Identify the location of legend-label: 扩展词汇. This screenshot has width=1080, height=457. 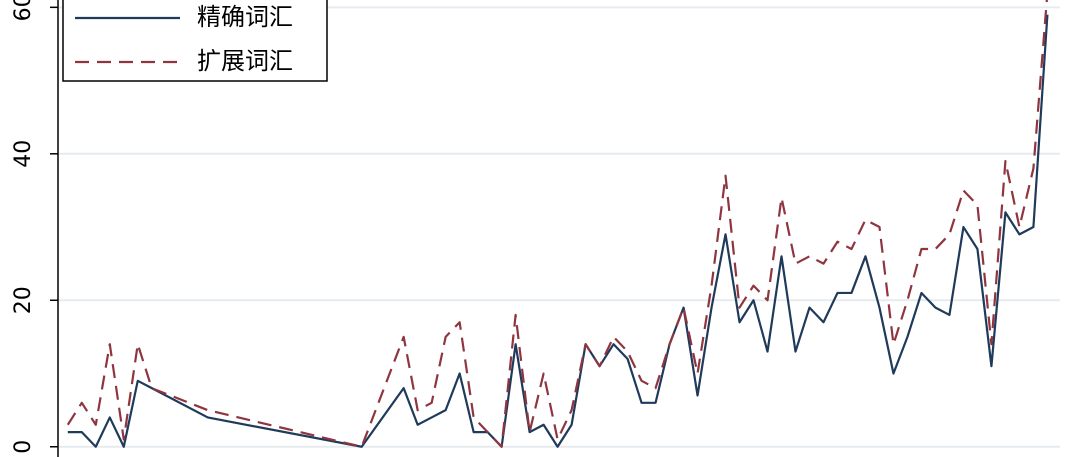
(245, 61).